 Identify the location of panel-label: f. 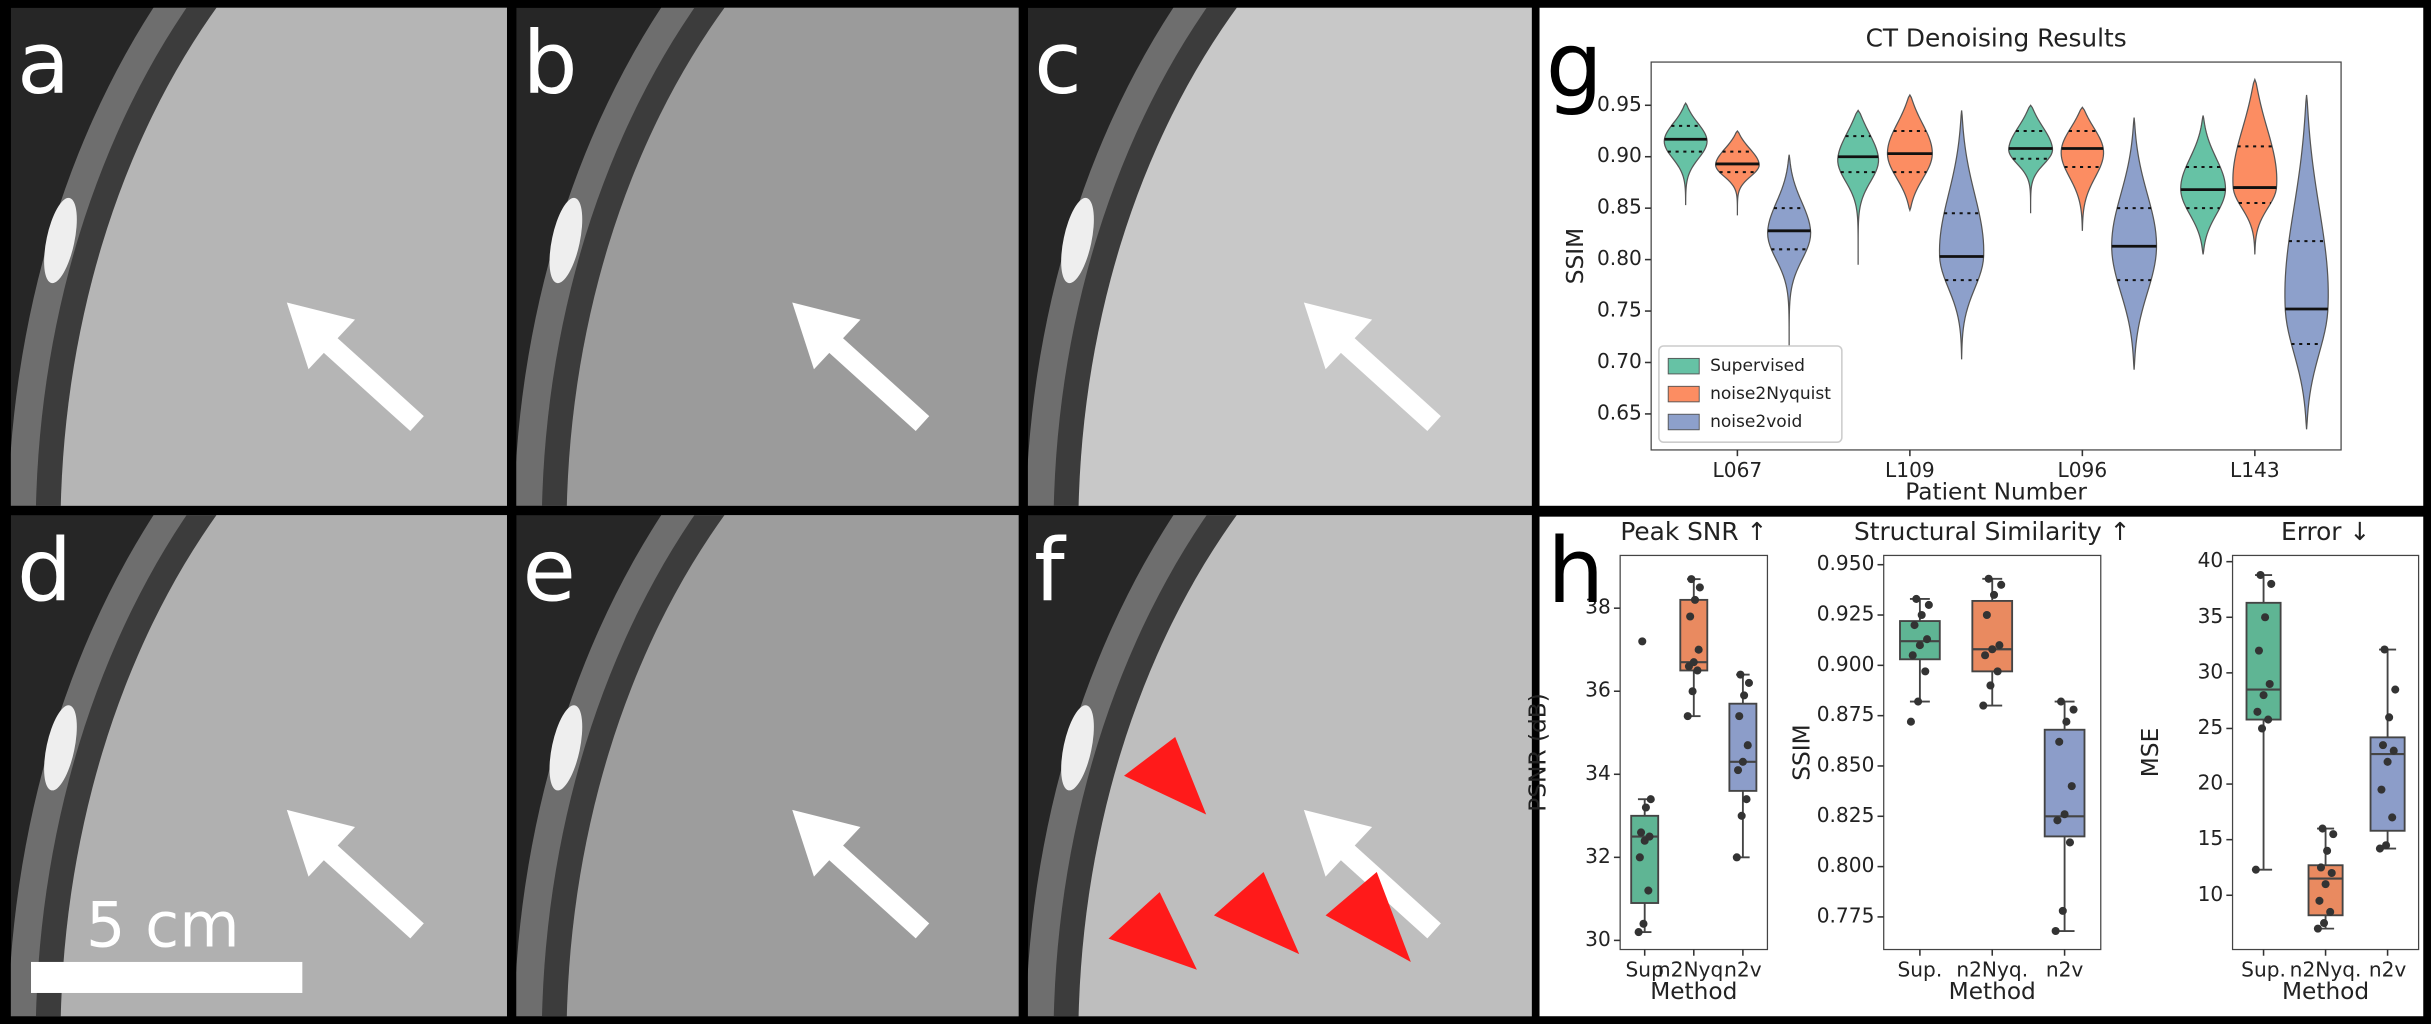
(1050, 570).